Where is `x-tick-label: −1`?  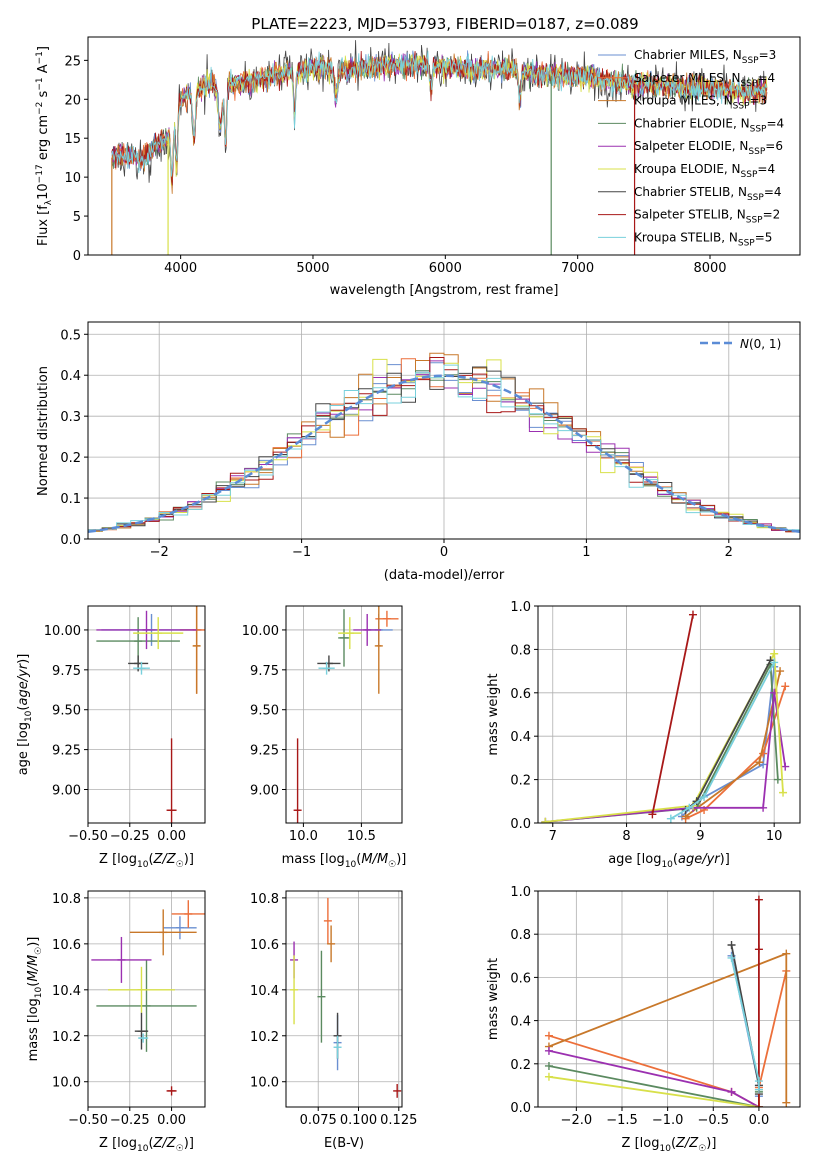 x-tick-label: −1 is located at coordinates (301, 552).